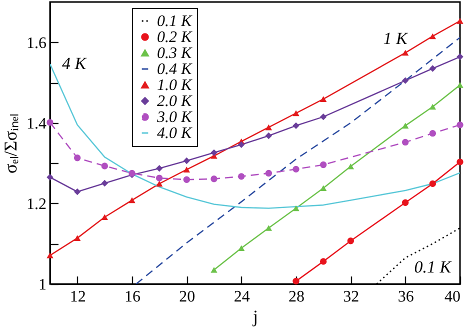 The height and width of the screenshot is (328, 474). Describe the element at coordinates (296, 297) in the screenshot. I see `x-tick-label: 28` at that location.